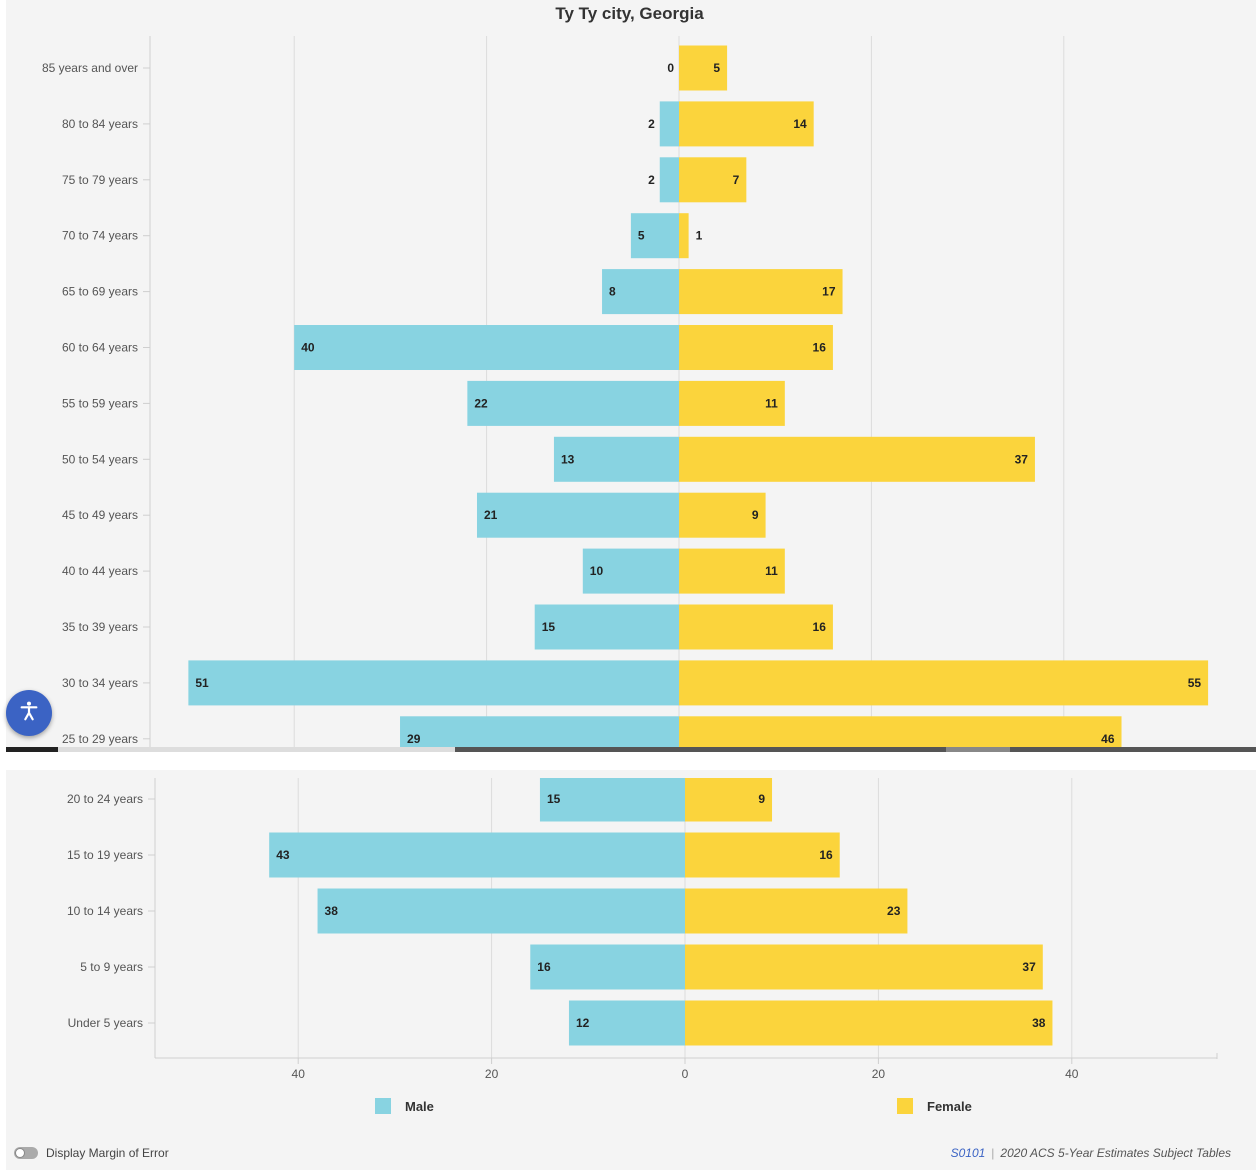 This screenshot has width=1259, height=1170. I want to click on category-label: 55 to 59 years, so click(100, 403).